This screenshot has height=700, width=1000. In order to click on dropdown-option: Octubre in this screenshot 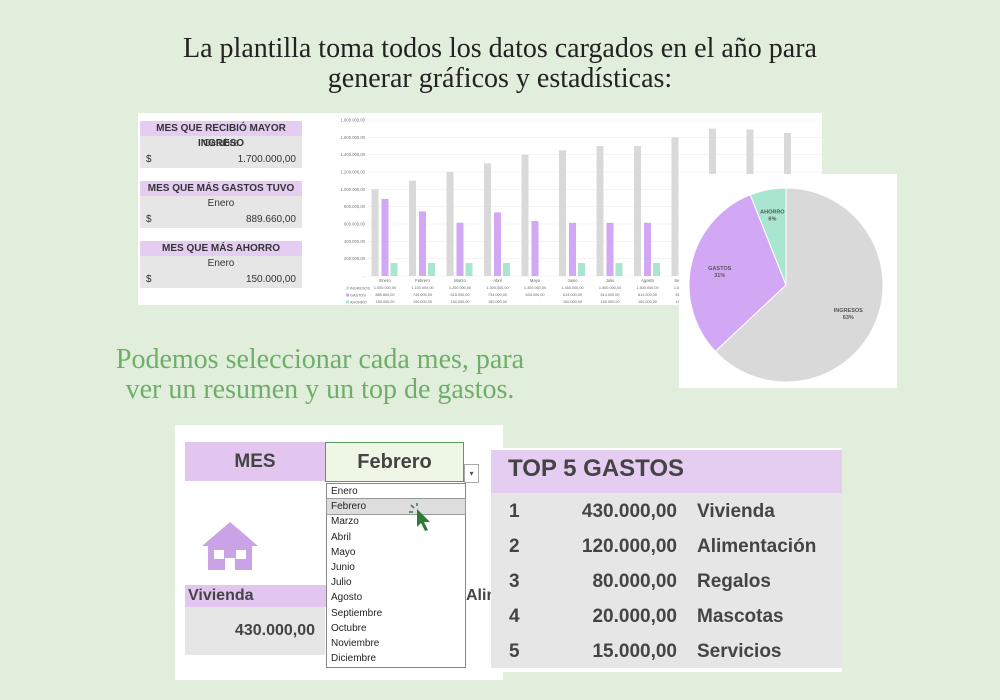, I will do `click(349, 628)`.